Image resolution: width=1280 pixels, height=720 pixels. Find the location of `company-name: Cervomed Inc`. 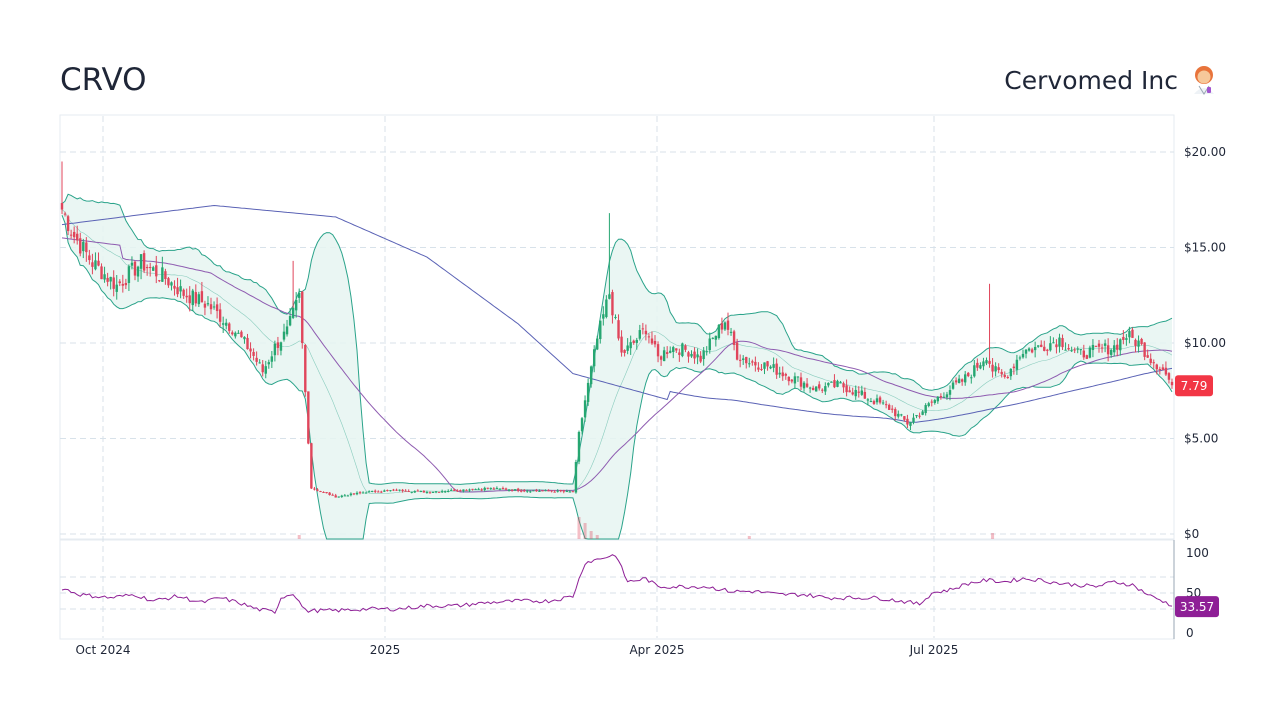

company-name: Cervomed Inc is located at coordinates (1091, 80).